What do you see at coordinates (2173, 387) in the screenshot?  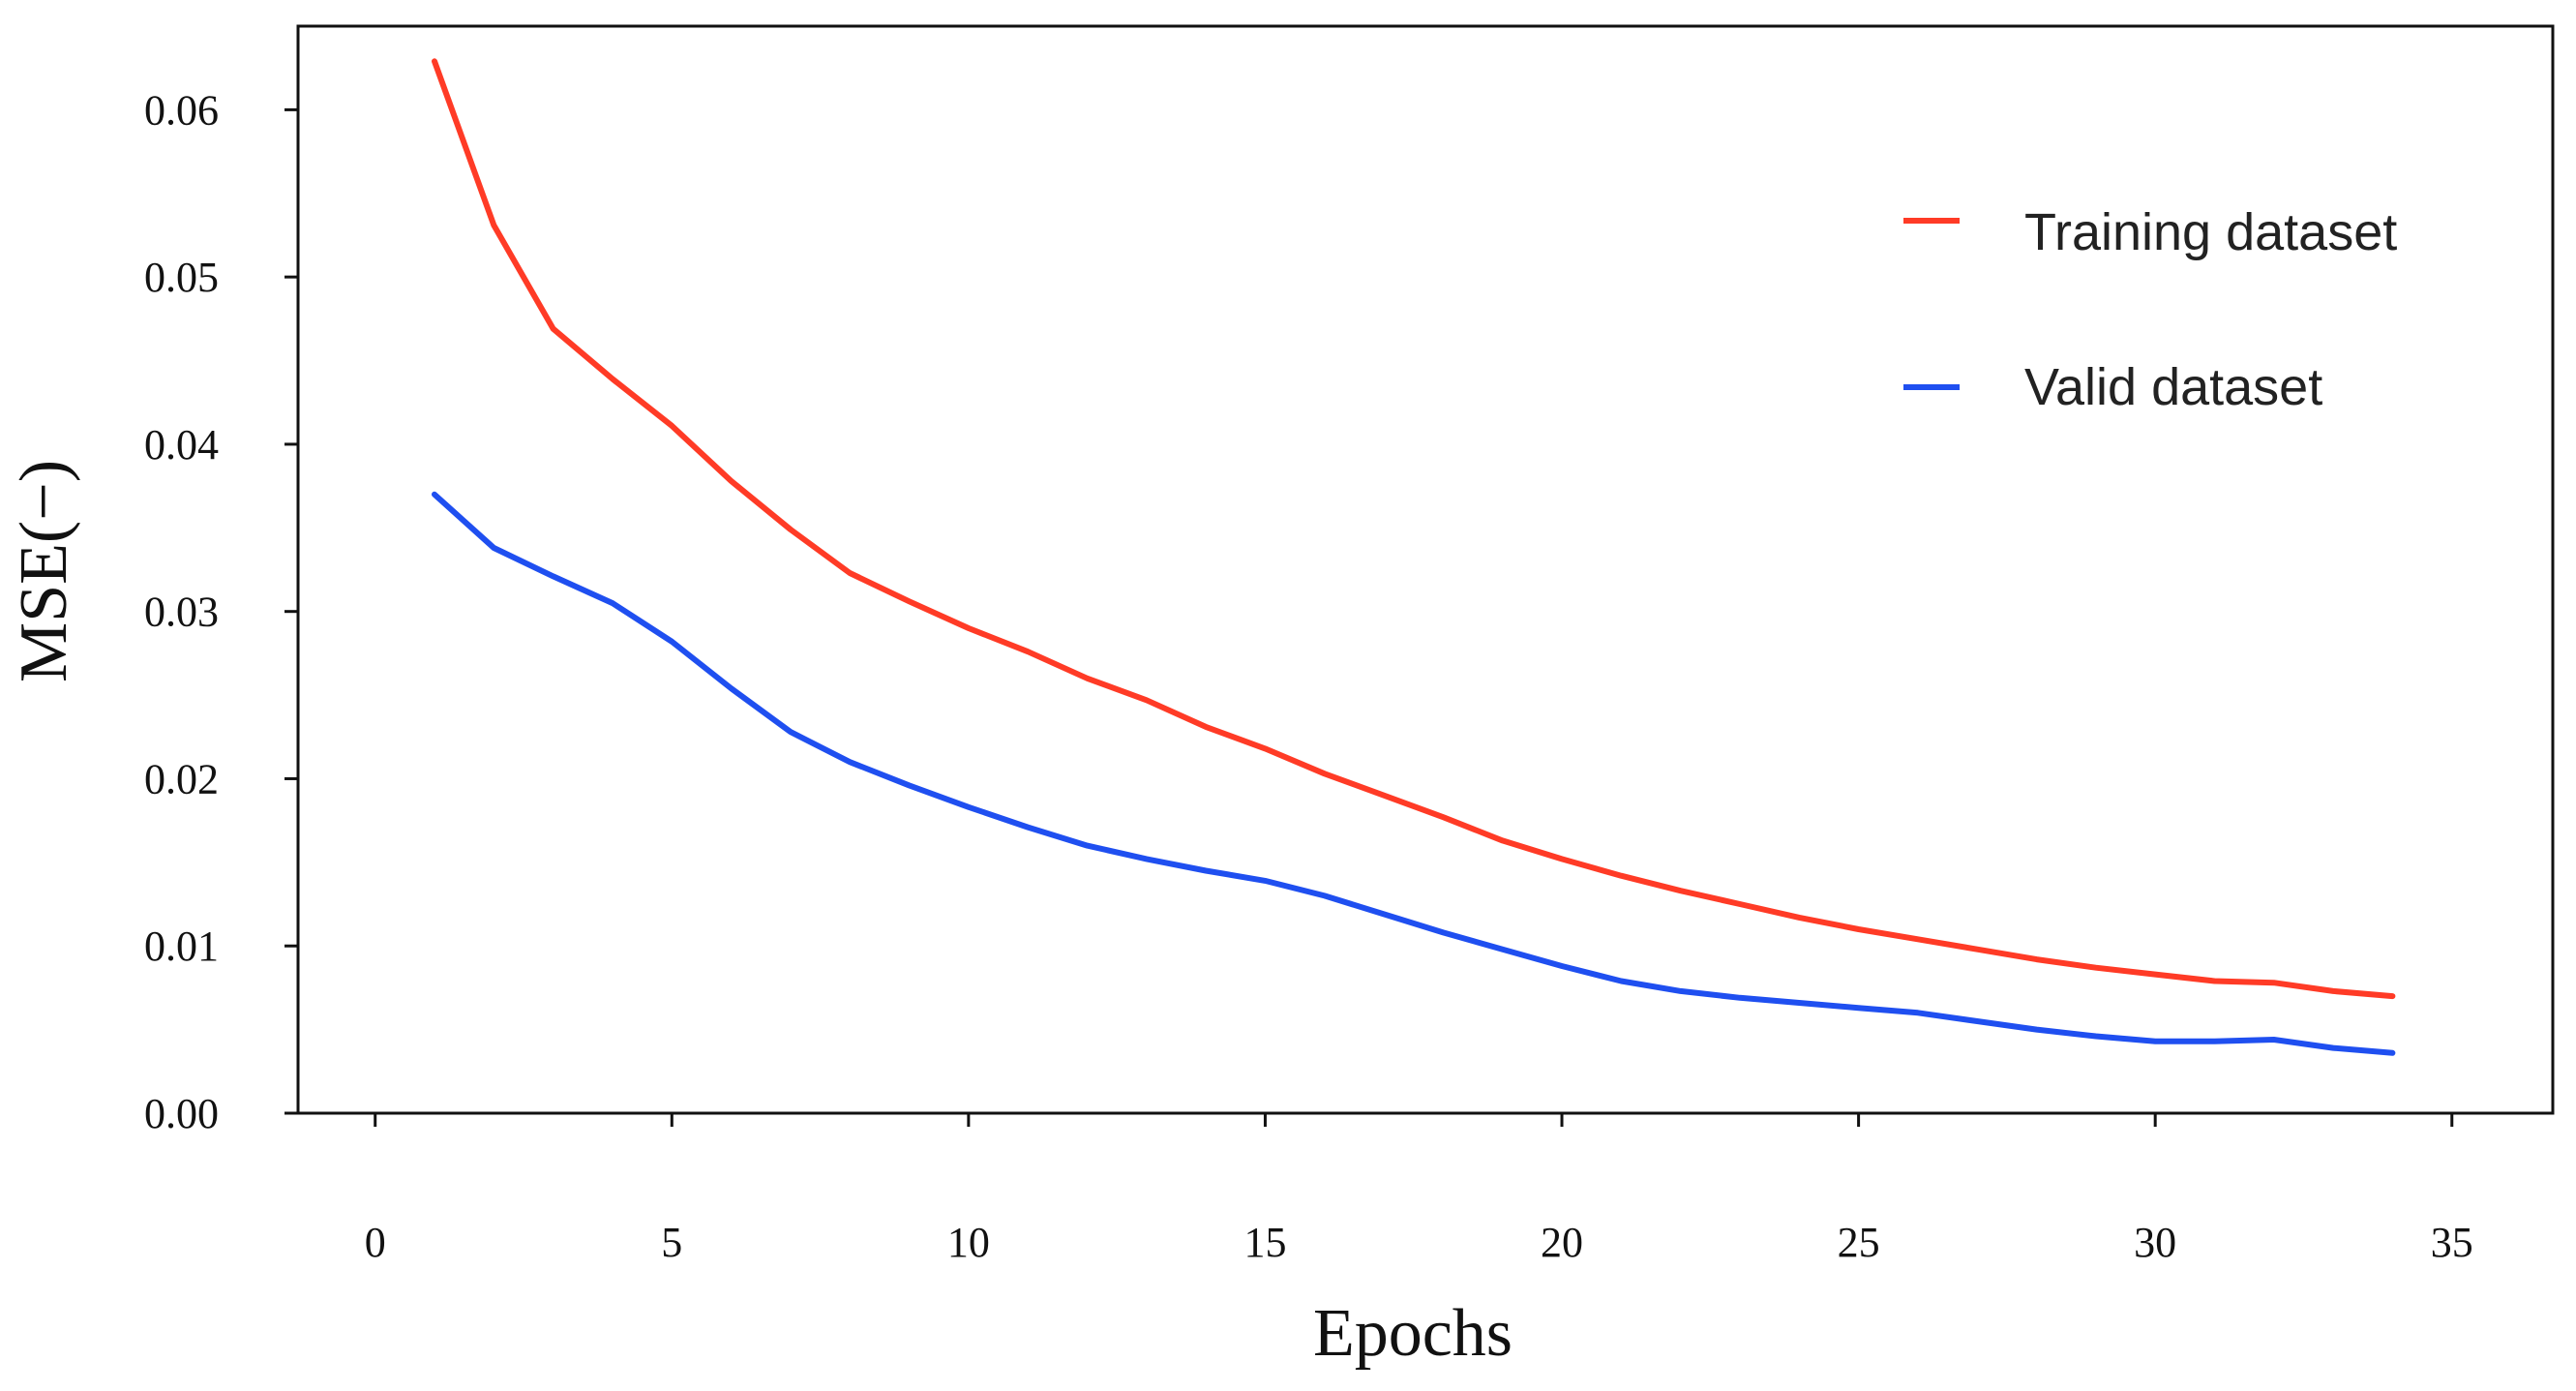 I see `legend-label-valid: Valid dataset` at bounding box center [2173, 387].